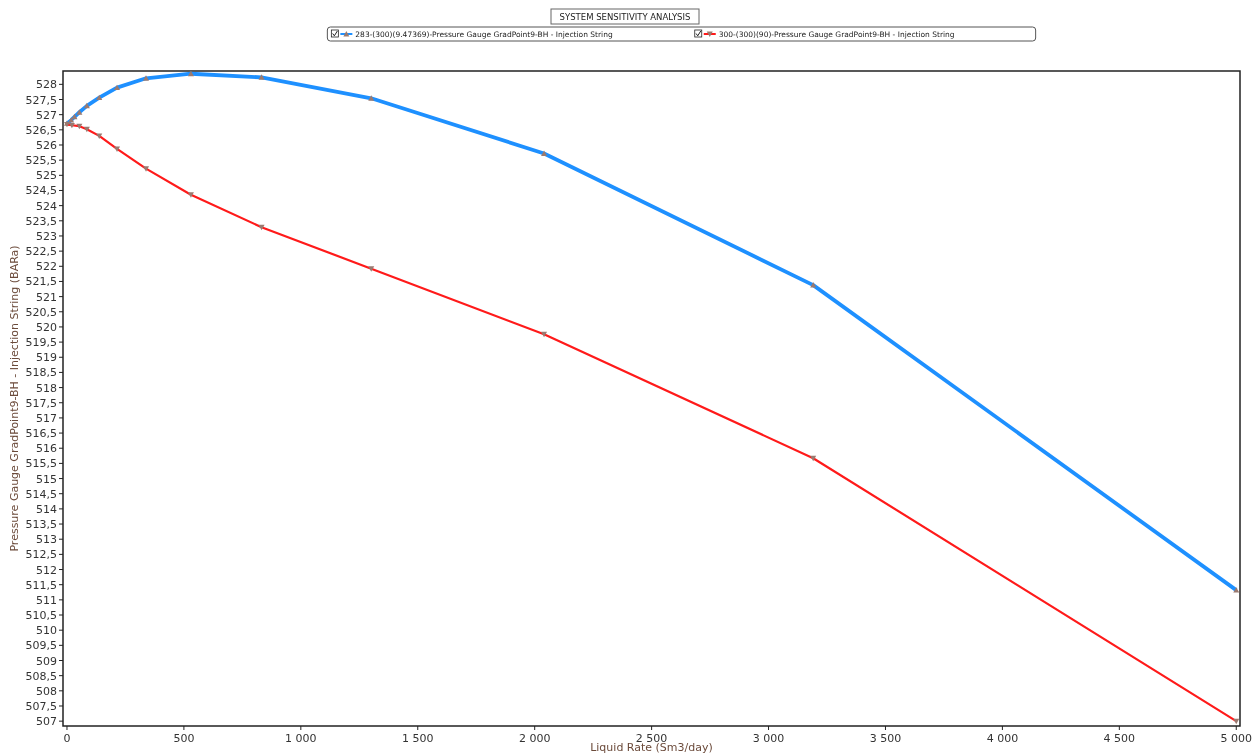 The image size is (1260, 756). Describe the element at coordinates (46, 631) in the screenshot. I see `y-tick-label: 510` at that location.